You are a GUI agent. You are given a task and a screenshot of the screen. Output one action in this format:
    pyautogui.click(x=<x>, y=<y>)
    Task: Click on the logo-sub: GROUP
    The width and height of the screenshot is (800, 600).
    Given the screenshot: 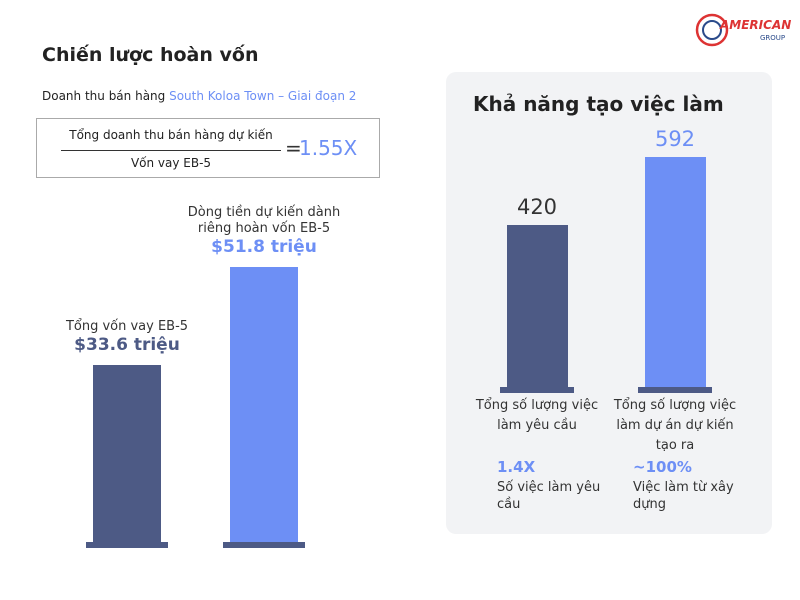 What is the action you would take?
    pyautogui.click(x=773, y=38)
    